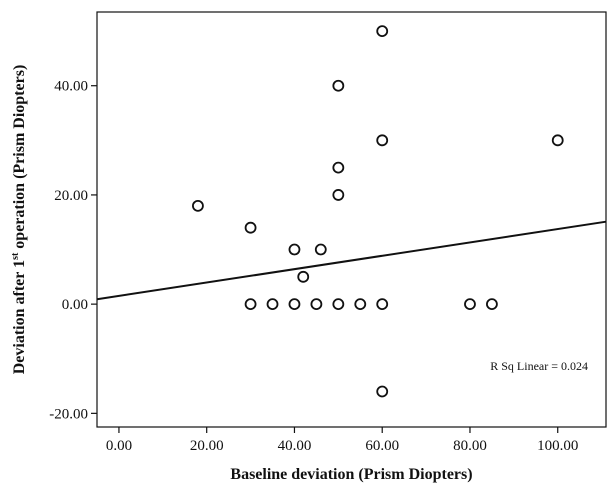  Describe the element at coordinates (342, 440) in the screenshot. I see `x-axis: 0.00 20.00 40.00 60.00 80.00 100.00` at that location.